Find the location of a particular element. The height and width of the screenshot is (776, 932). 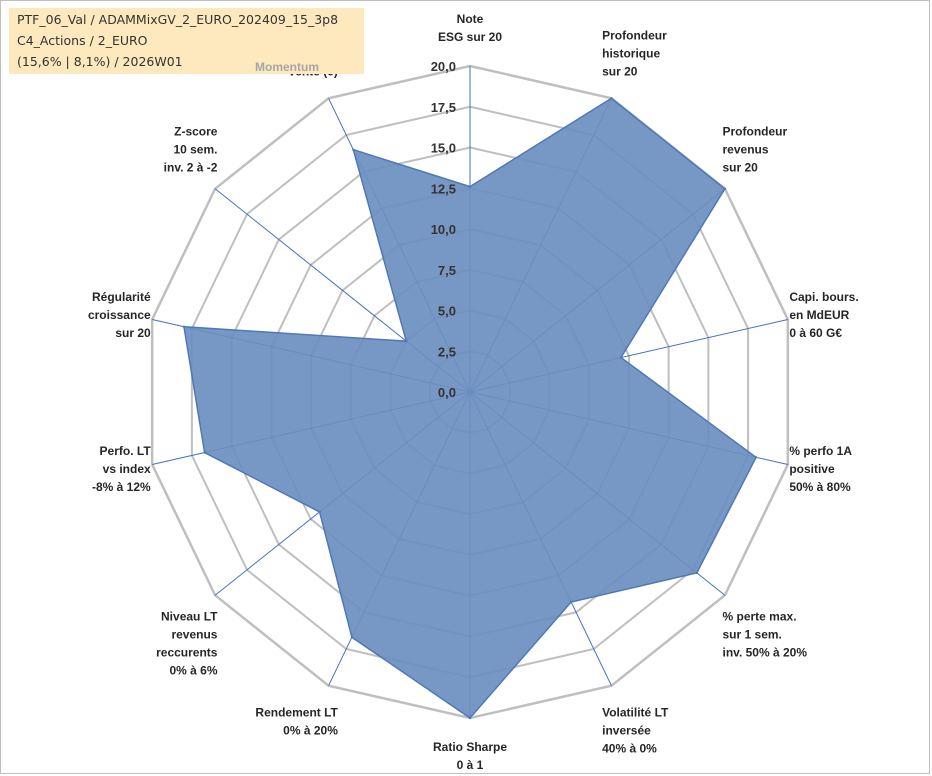

axis-label-1-line-1: historique is located at coordinates (631, 53).